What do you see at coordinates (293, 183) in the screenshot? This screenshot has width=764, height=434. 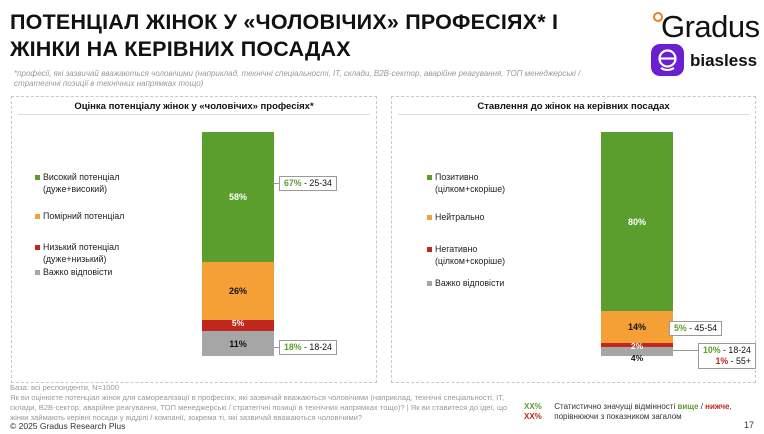 I see `callout-value: 67%` at bounding box center [293, 183].